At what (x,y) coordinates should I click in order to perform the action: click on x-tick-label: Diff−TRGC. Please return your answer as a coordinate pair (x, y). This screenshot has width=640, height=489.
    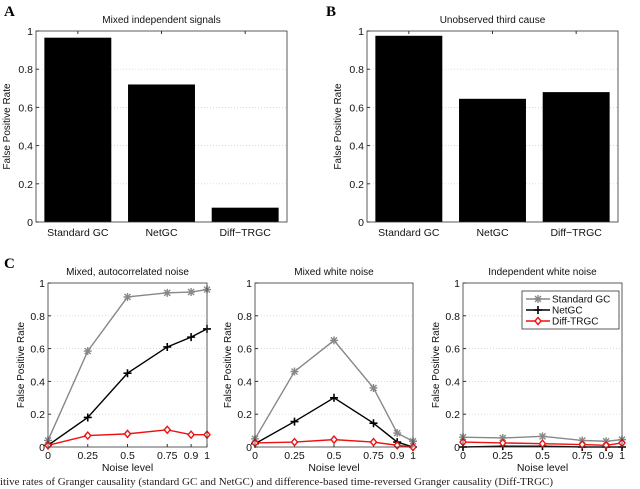
    Looking at the image, I should click on (245, 233).